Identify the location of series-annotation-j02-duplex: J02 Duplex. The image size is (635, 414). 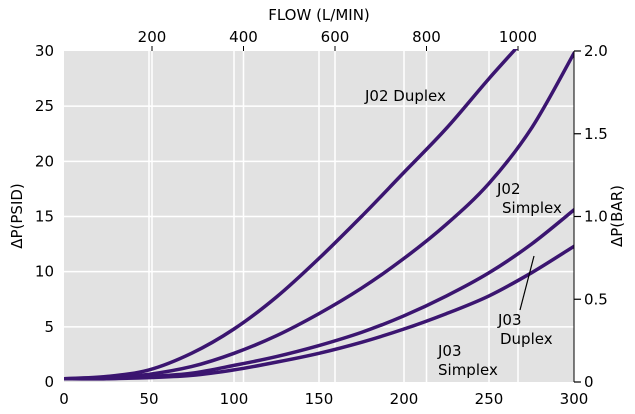
(405, 96).